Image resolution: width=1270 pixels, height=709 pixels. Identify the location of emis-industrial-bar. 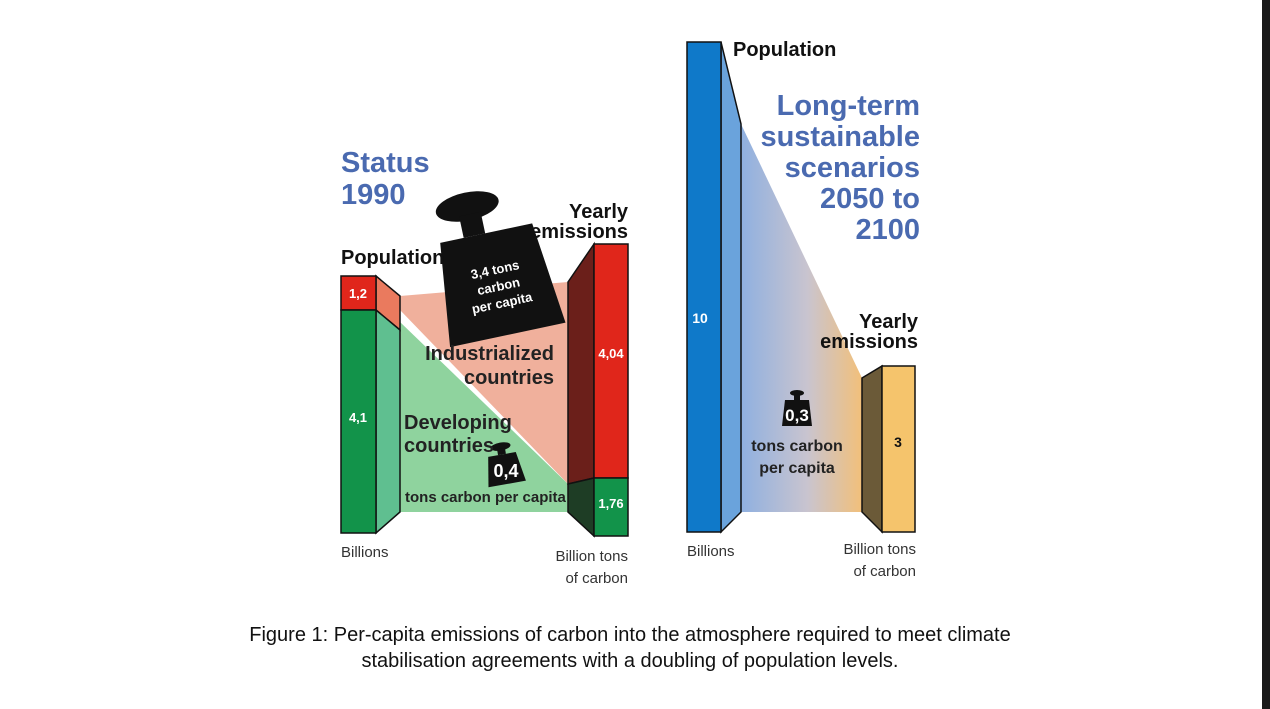
(611, 361).